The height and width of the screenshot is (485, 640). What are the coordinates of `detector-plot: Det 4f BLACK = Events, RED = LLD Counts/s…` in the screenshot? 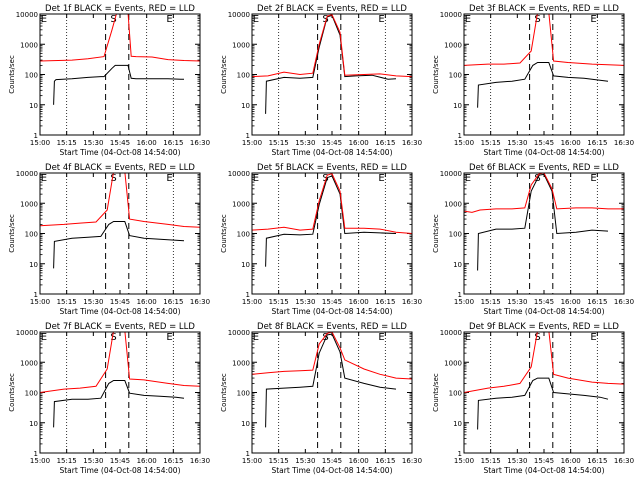 It's located at (109, 239).